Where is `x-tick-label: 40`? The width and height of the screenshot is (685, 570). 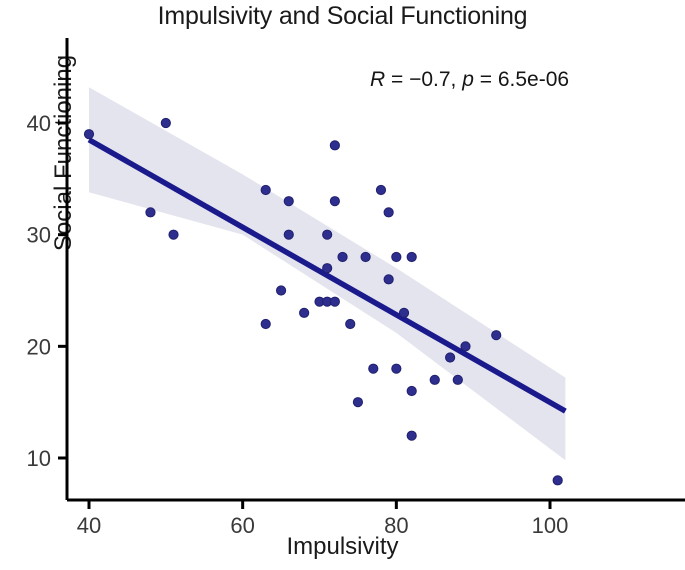
x-tick-label: 40 is located at coordinates (89, 525).